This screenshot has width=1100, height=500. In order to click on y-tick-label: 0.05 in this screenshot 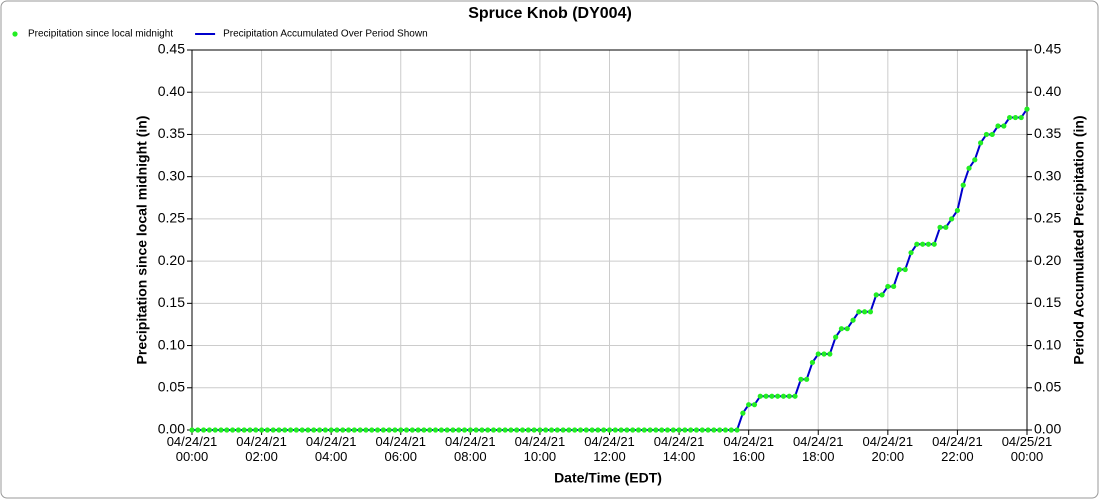, I will do `click(171, 386)`.